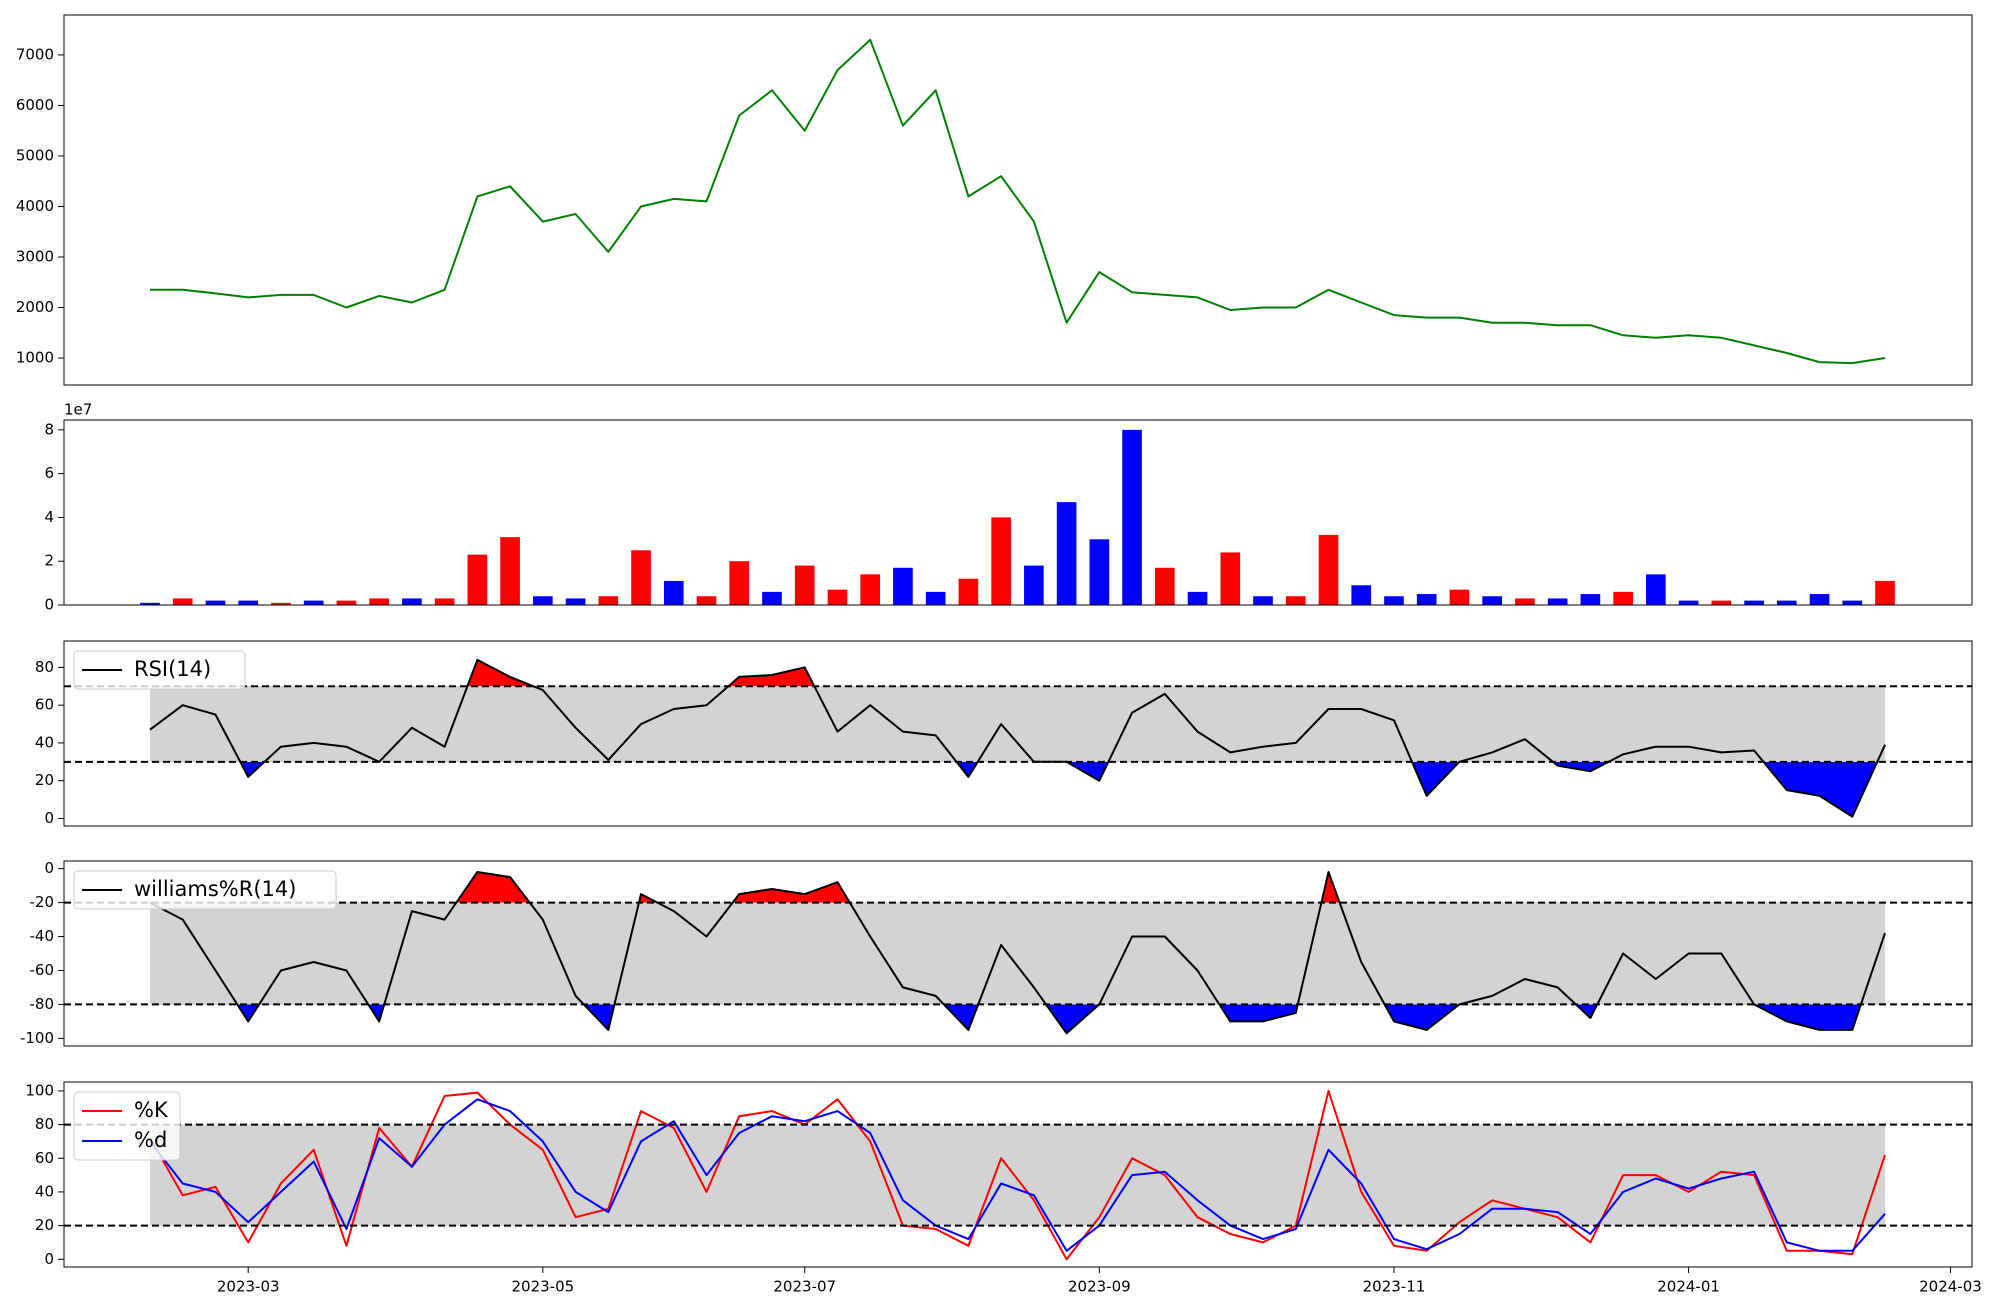 This screenshot has height=1300, width=2000. Describe the element at coordinates (44, 1158) in the screenshot. I see `y-tick-label: 60` at that location.